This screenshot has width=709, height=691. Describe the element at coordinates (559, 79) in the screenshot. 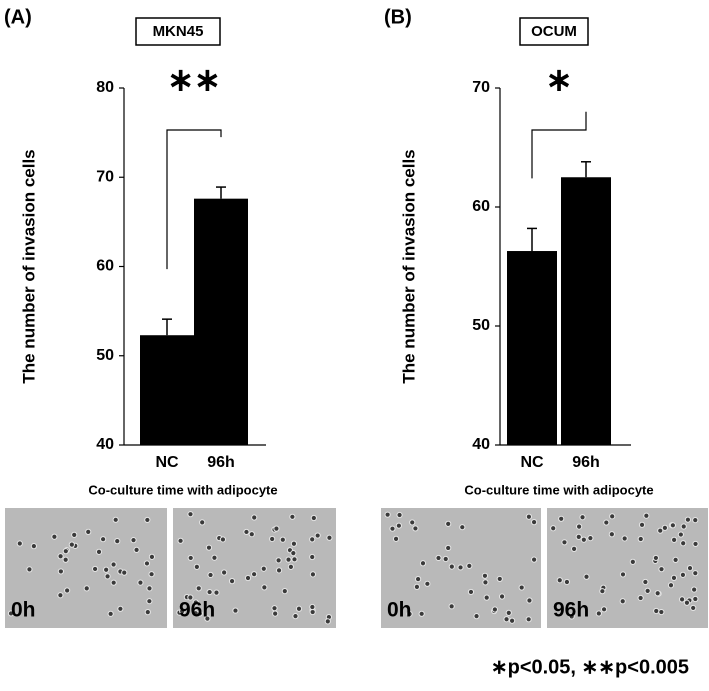

I see `significance-mark: ∗` at that location.